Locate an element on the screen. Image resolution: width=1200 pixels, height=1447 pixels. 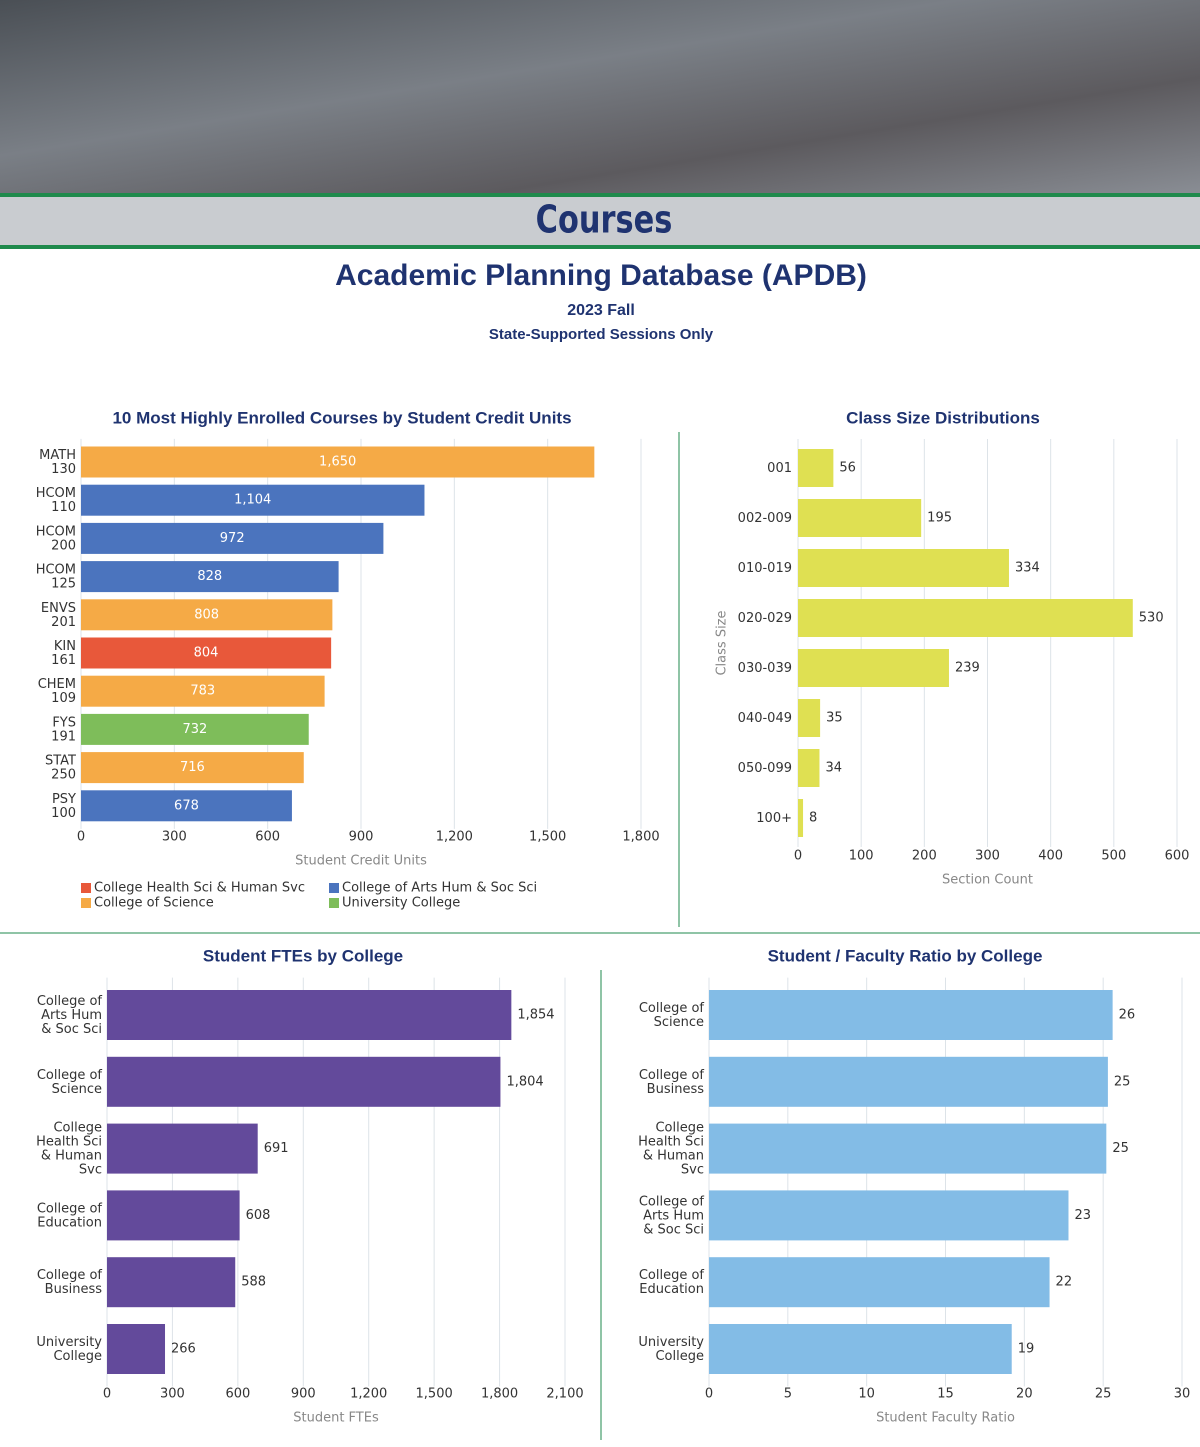
legend-entry: University College is located at coordinates (401, 903).